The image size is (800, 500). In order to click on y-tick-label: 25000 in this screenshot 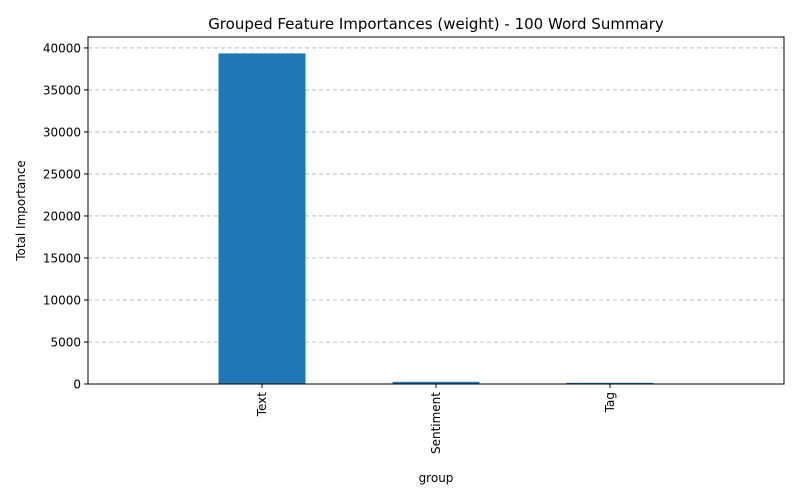, I will do `click(62, 174)`.